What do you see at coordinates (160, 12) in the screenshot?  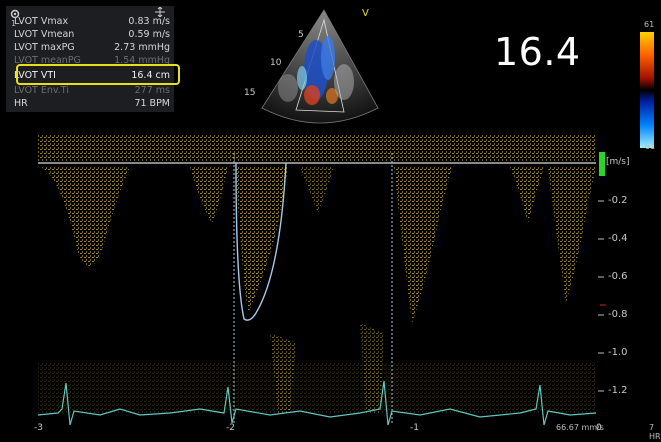 I see `move-icon` at bounding box center [160, 12].